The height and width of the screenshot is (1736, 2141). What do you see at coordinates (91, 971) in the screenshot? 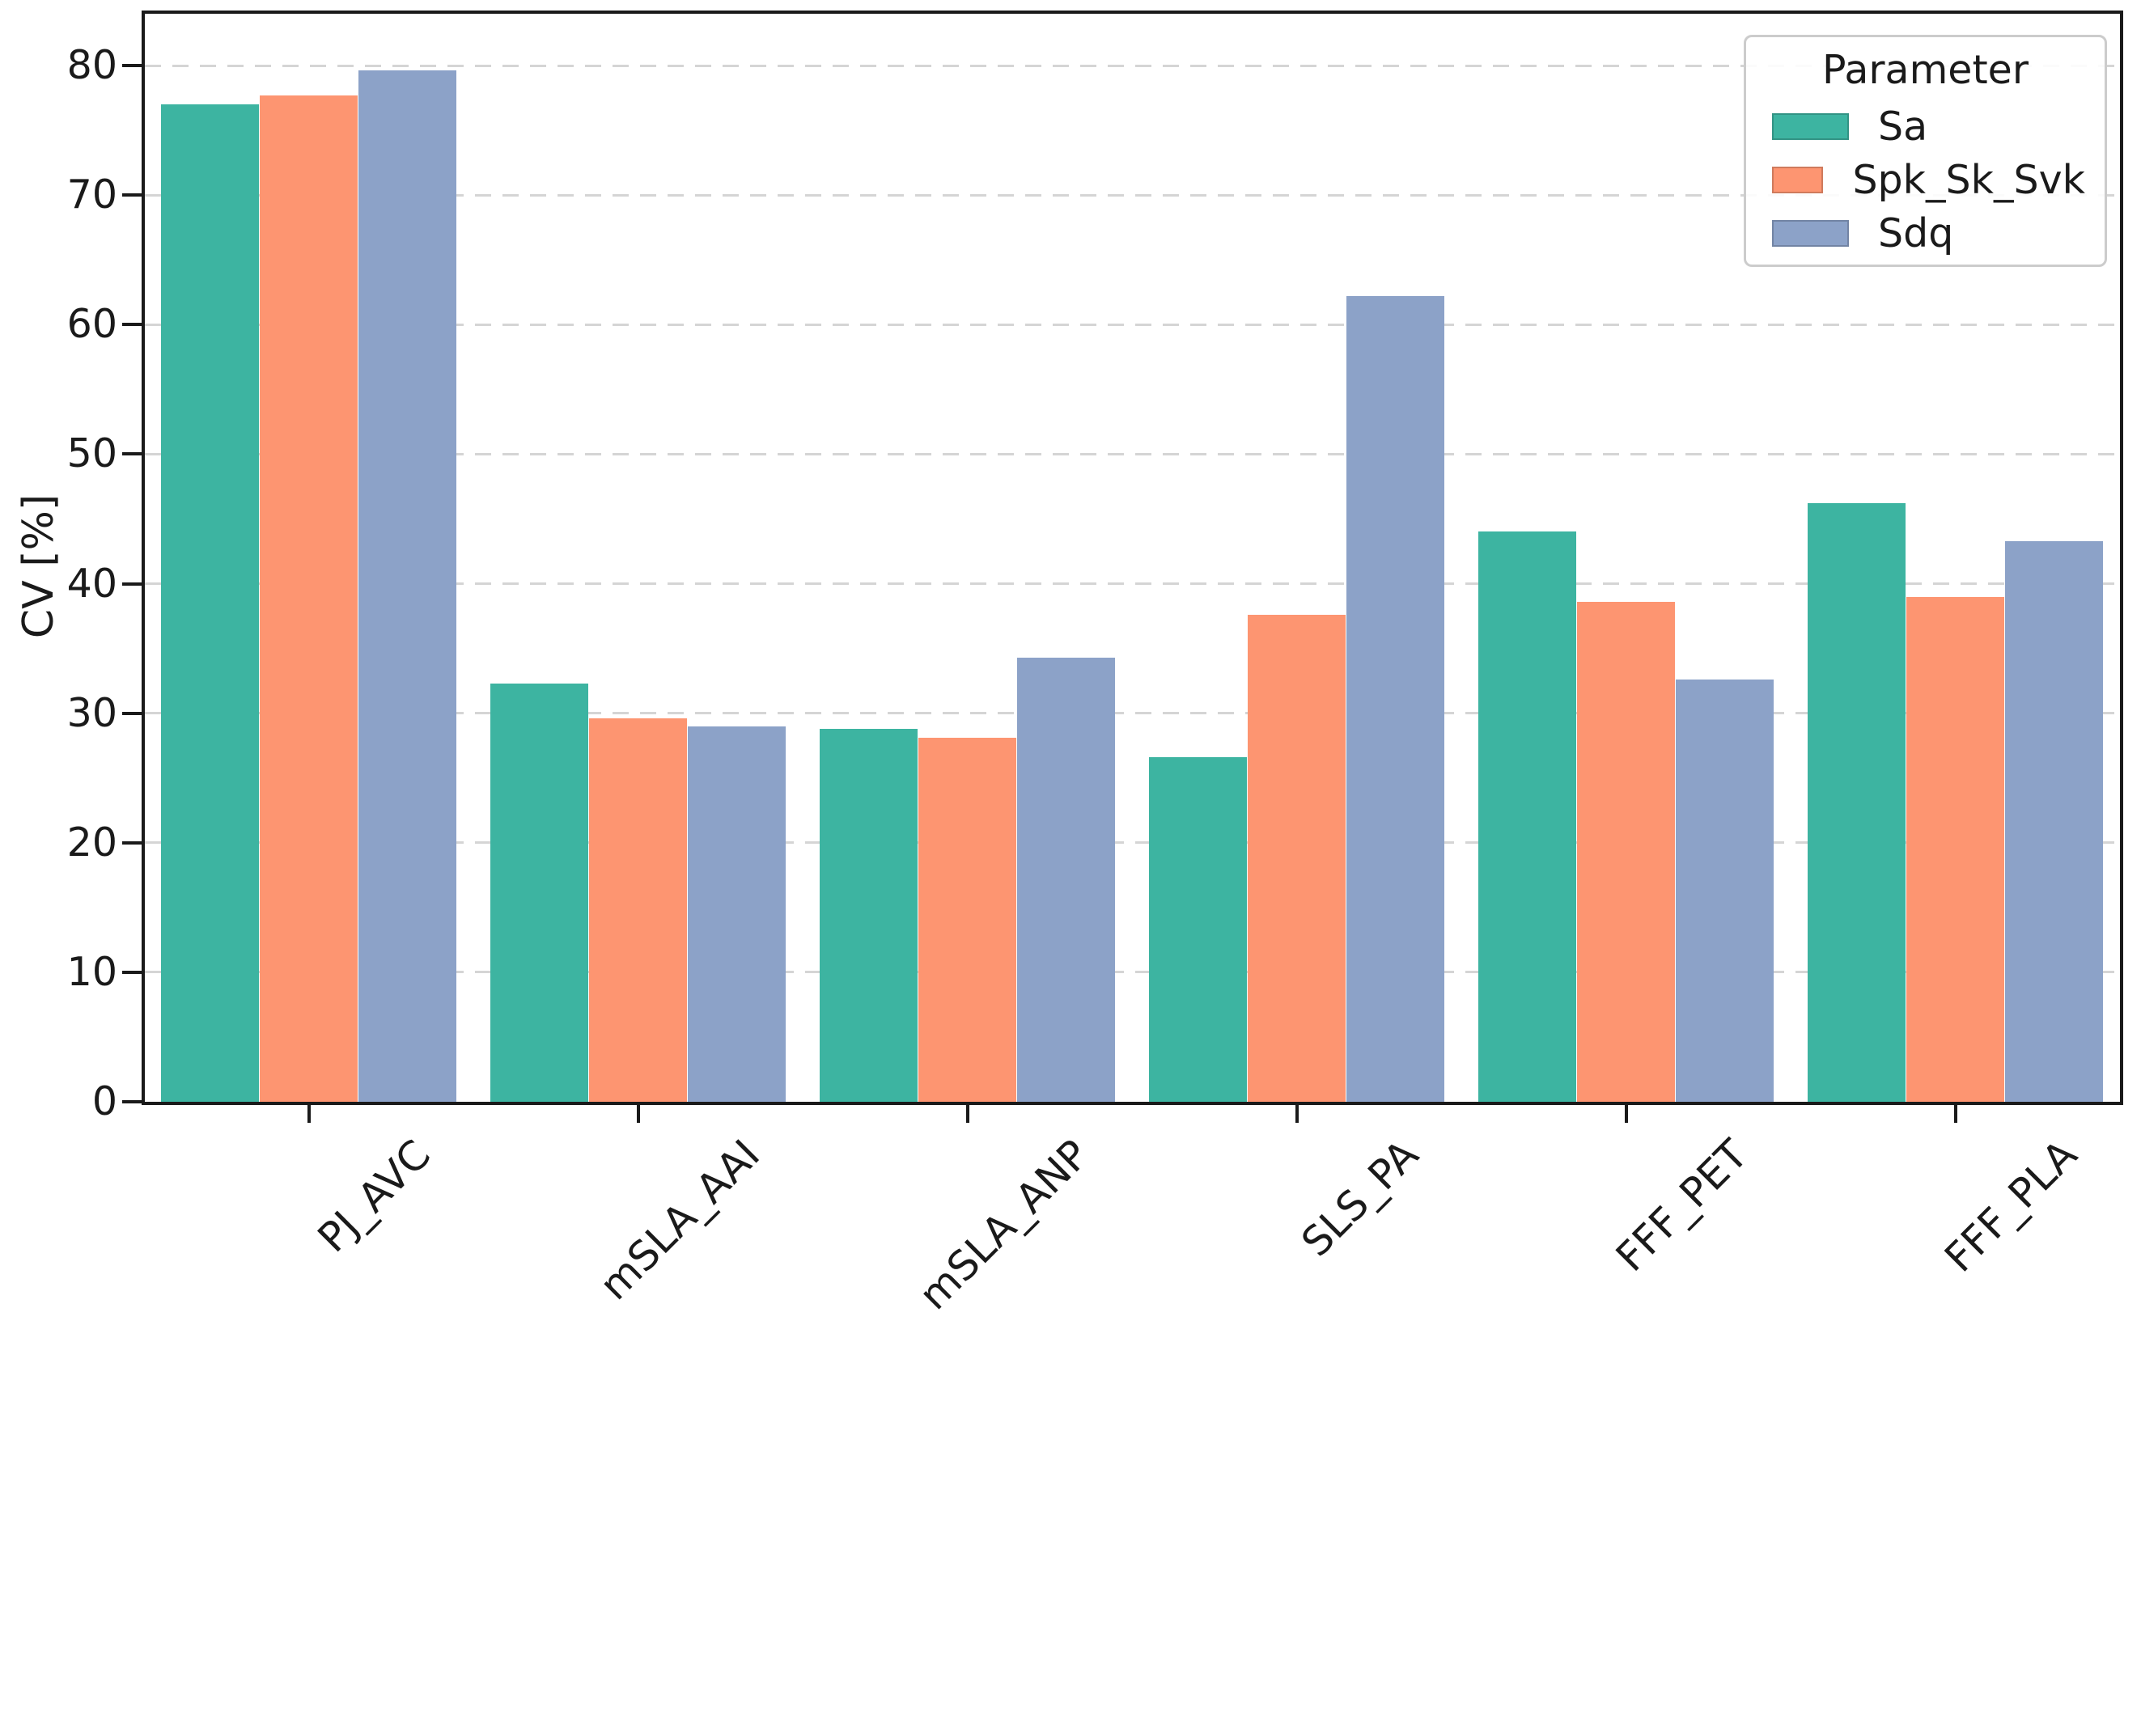
I see `y-tick-label-10: 10` at bounding box center [91, 971].